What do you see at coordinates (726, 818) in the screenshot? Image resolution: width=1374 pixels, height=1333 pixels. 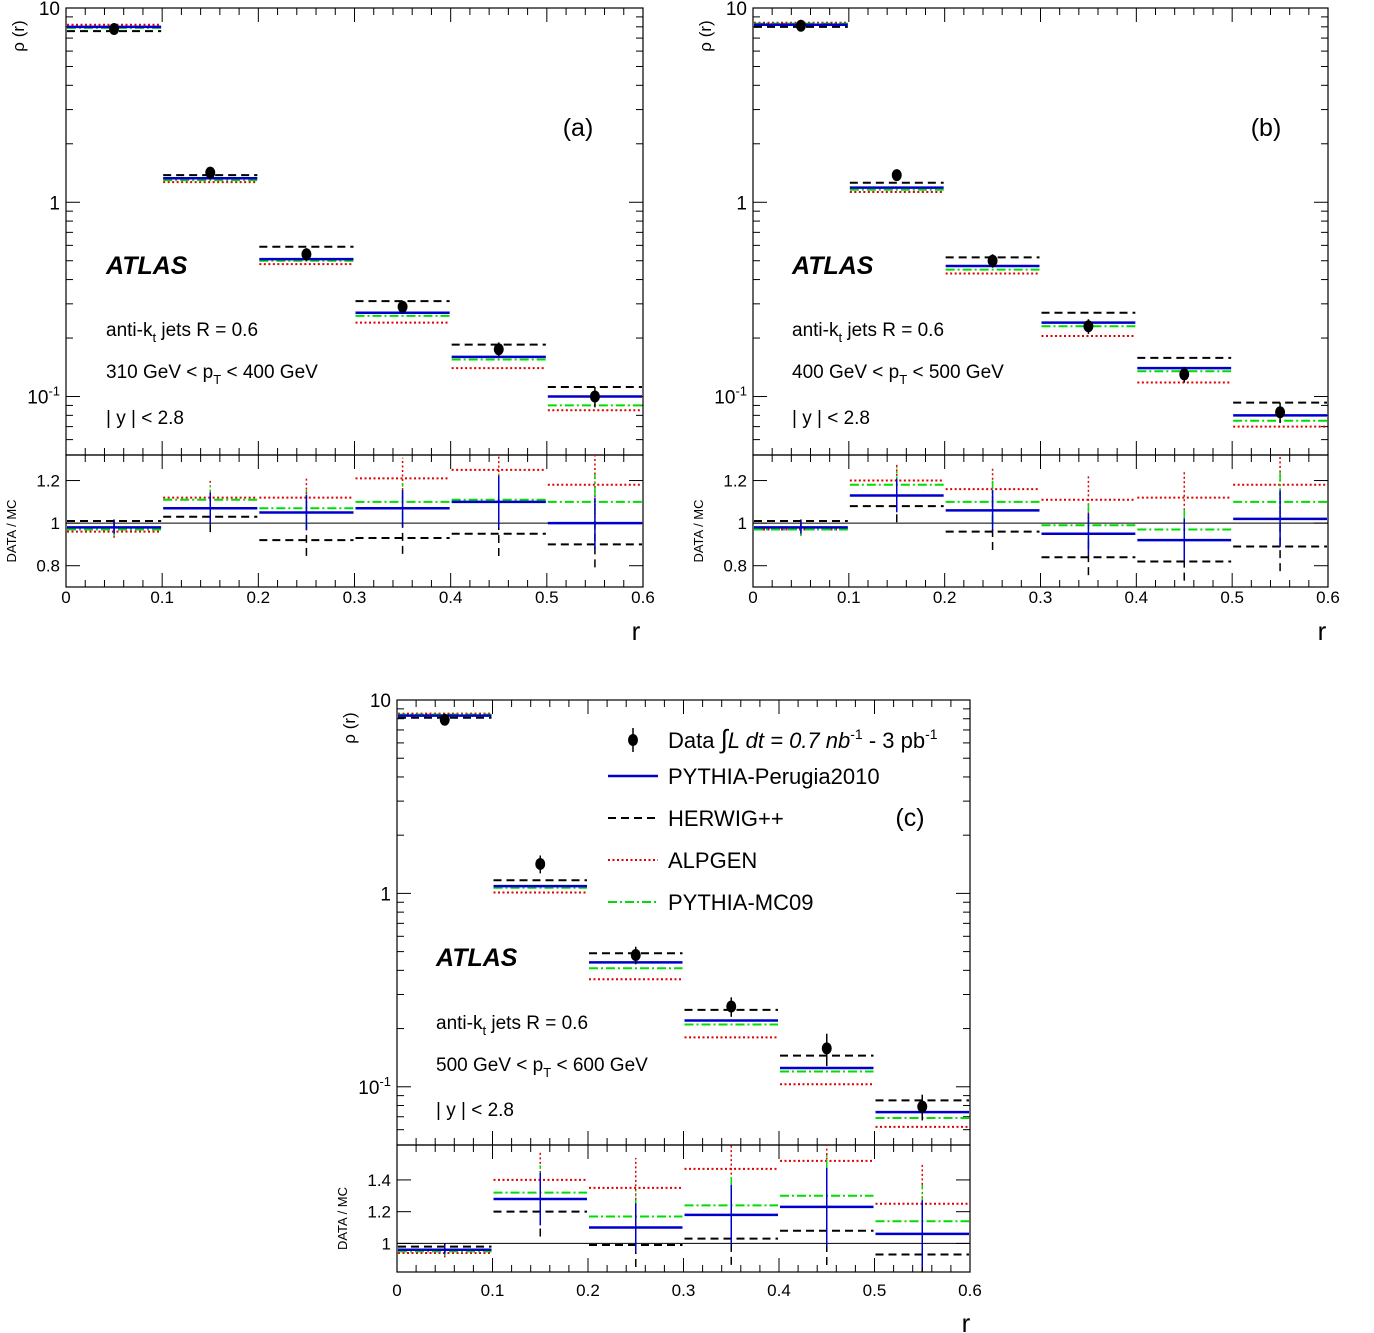 I see `legend-entry-label: HERWIG++` at bounding box center [726, 818].